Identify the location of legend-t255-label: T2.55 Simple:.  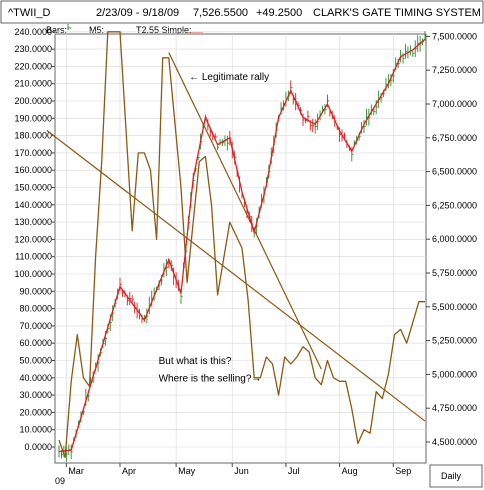
(164, 30).